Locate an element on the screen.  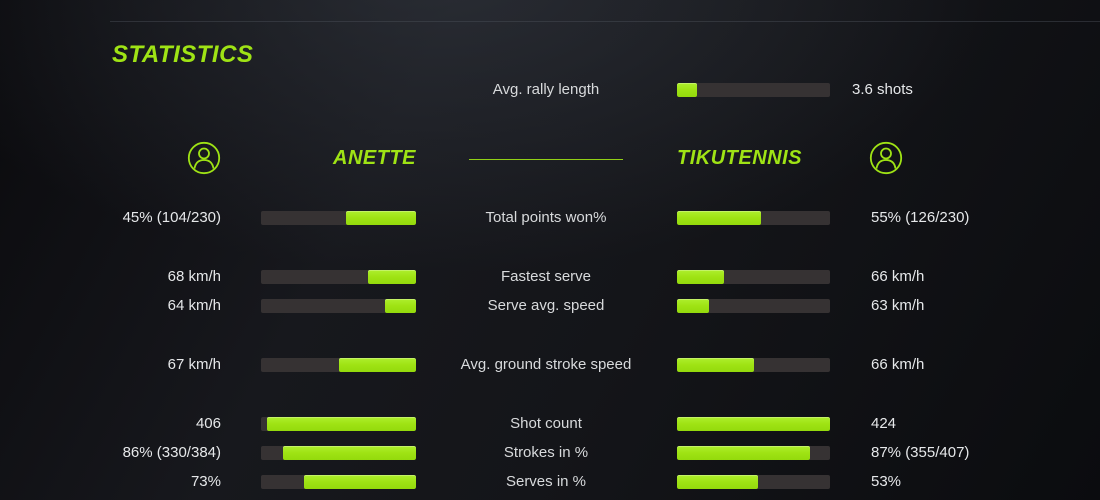
stat-label: Serve avg. speed is located at coordinates (546, 305).